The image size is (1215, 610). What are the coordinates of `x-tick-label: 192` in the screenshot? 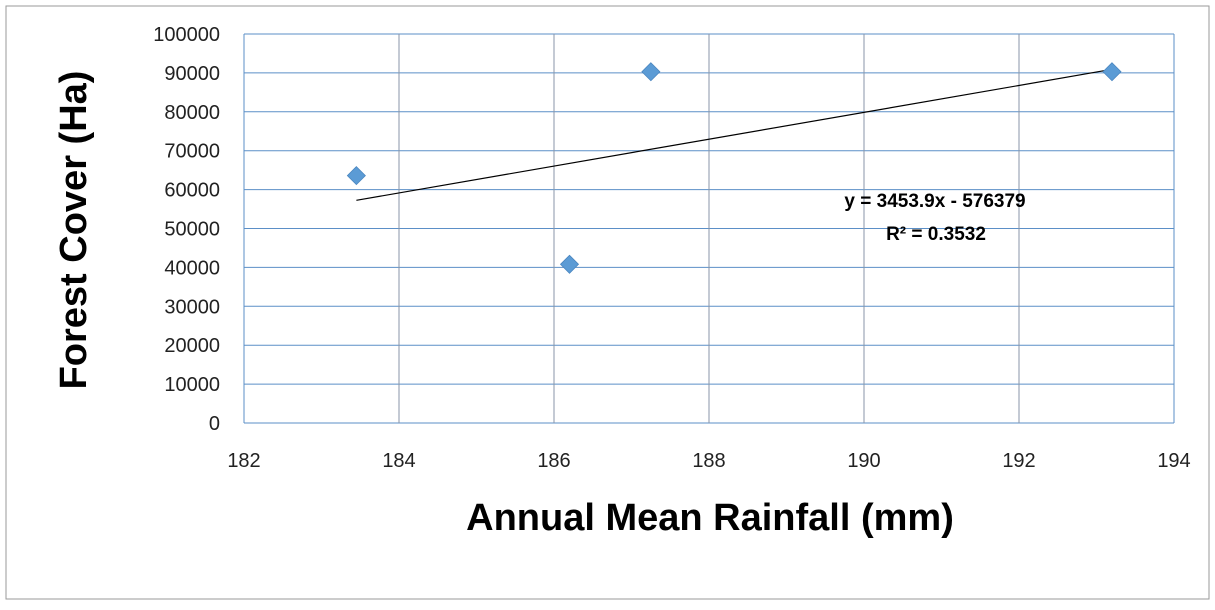 It's located at (1018, 461).